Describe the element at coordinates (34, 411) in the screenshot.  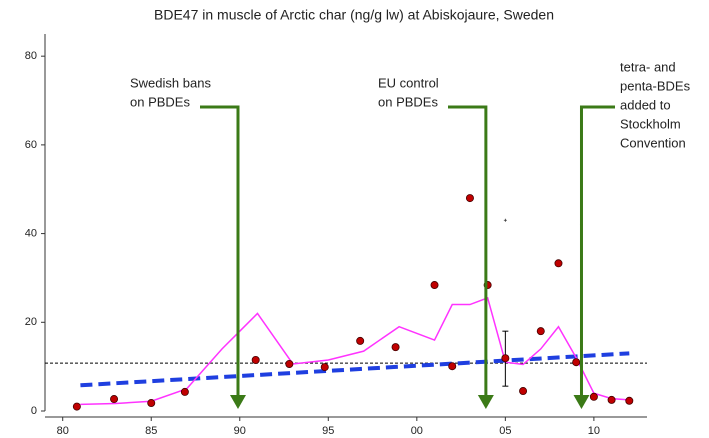
I see `y-tick-label: 0` at that location.